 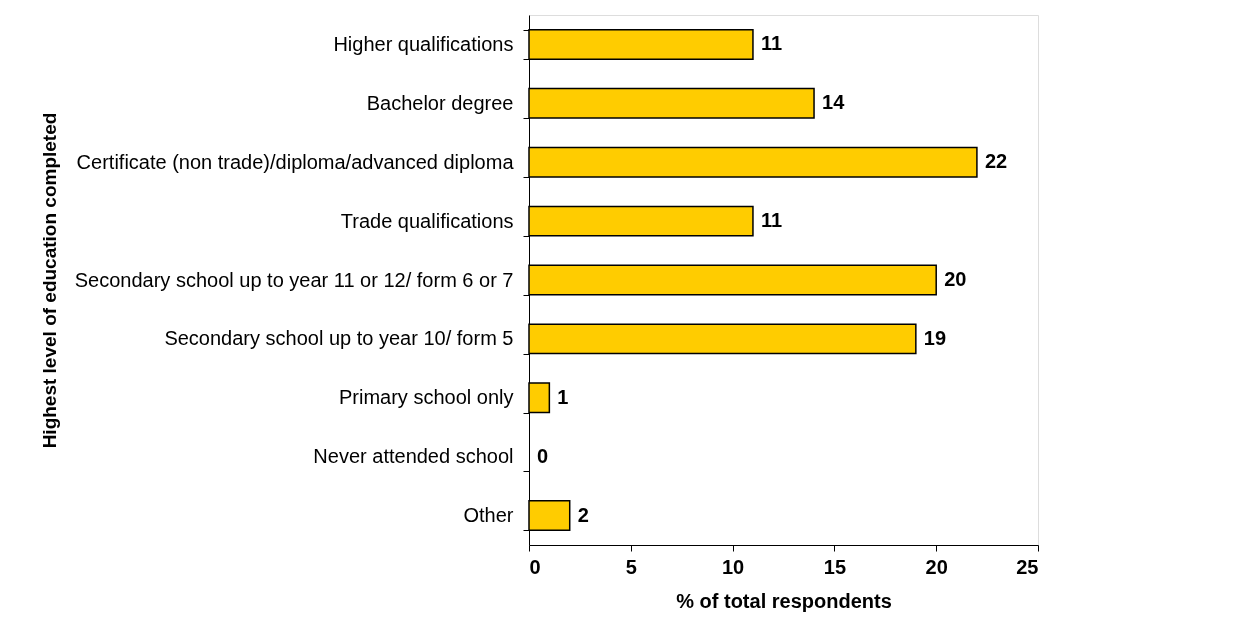 I want to click on data-label: 1, so click(x=563, y=396).